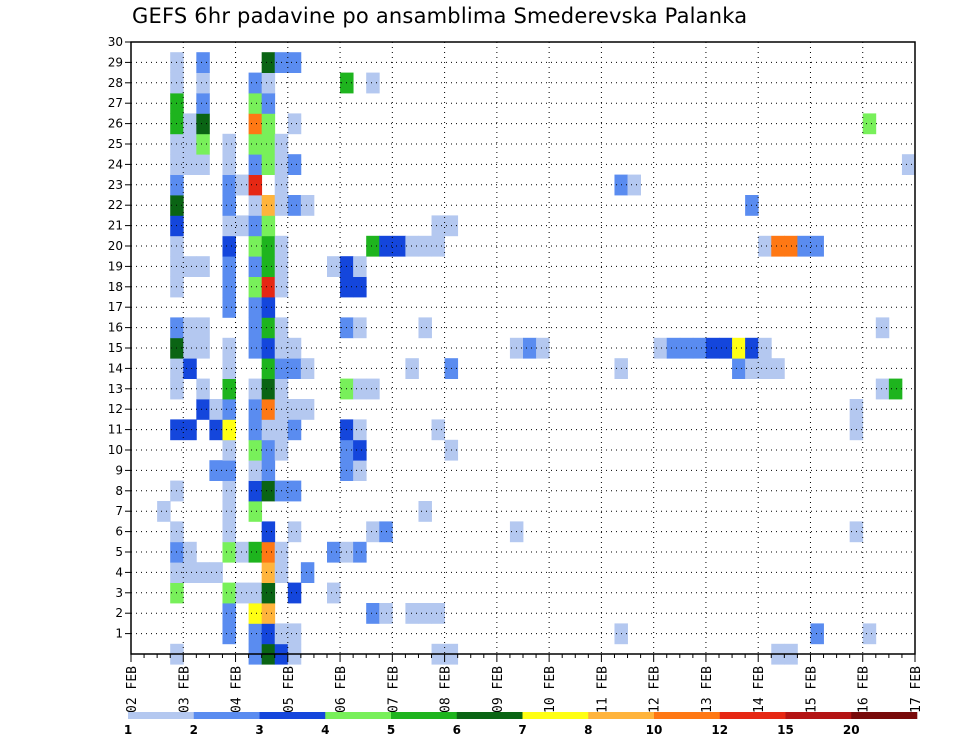  I want to click on x-tick-label: 12 FEB, so click(655, 689).